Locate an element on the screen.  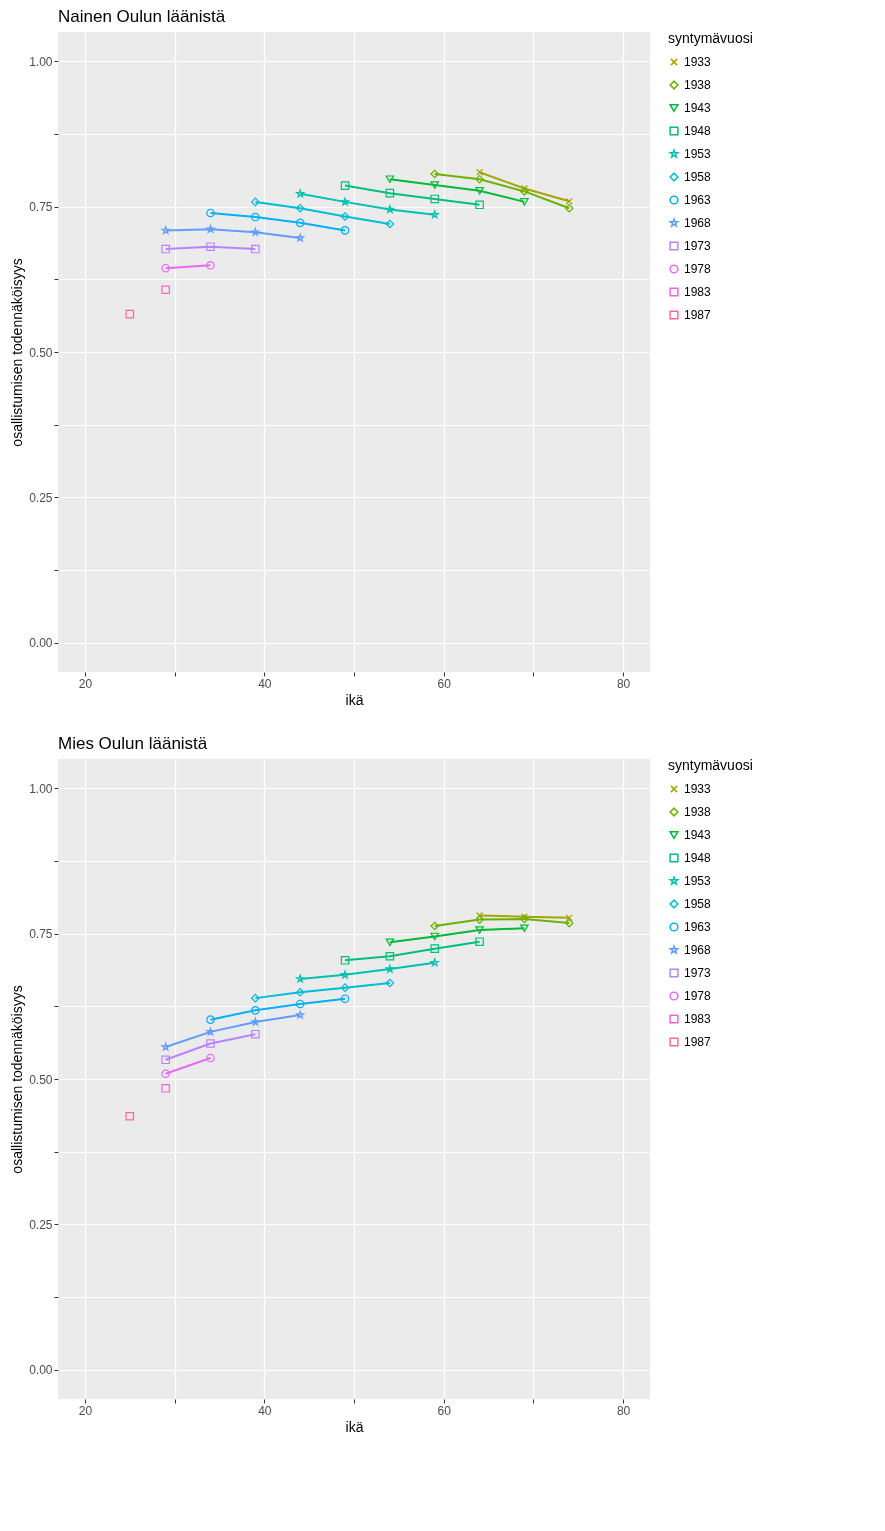
y-tick-label: 0.25 is located at coordinates (41, 1224).